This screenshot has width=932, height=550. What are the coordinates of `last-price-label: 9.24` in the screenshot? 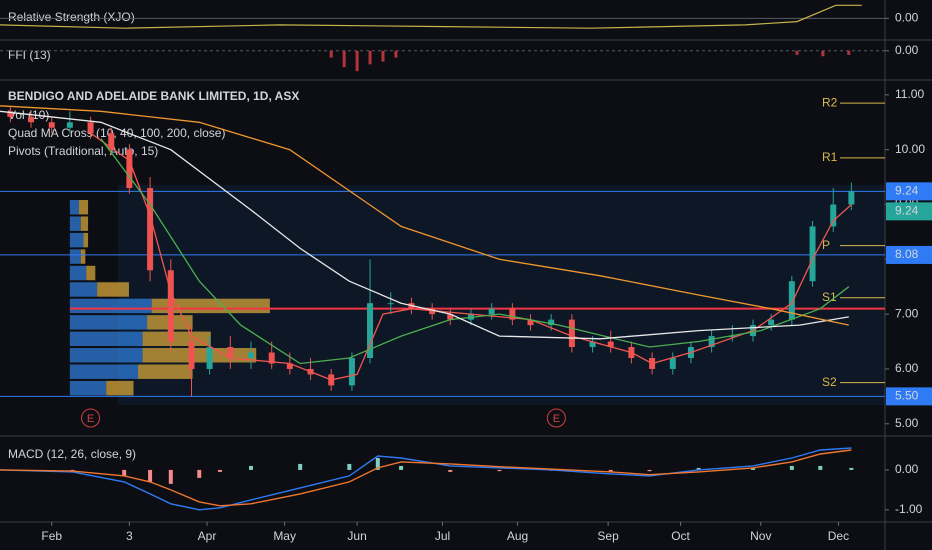 It's located at (907, 211).